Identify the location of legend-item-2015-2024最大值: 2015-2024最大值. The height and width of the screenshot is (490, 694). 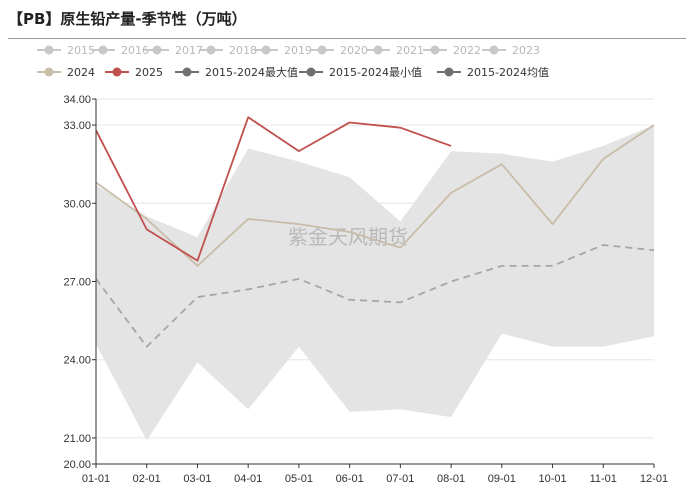
(236, 72).